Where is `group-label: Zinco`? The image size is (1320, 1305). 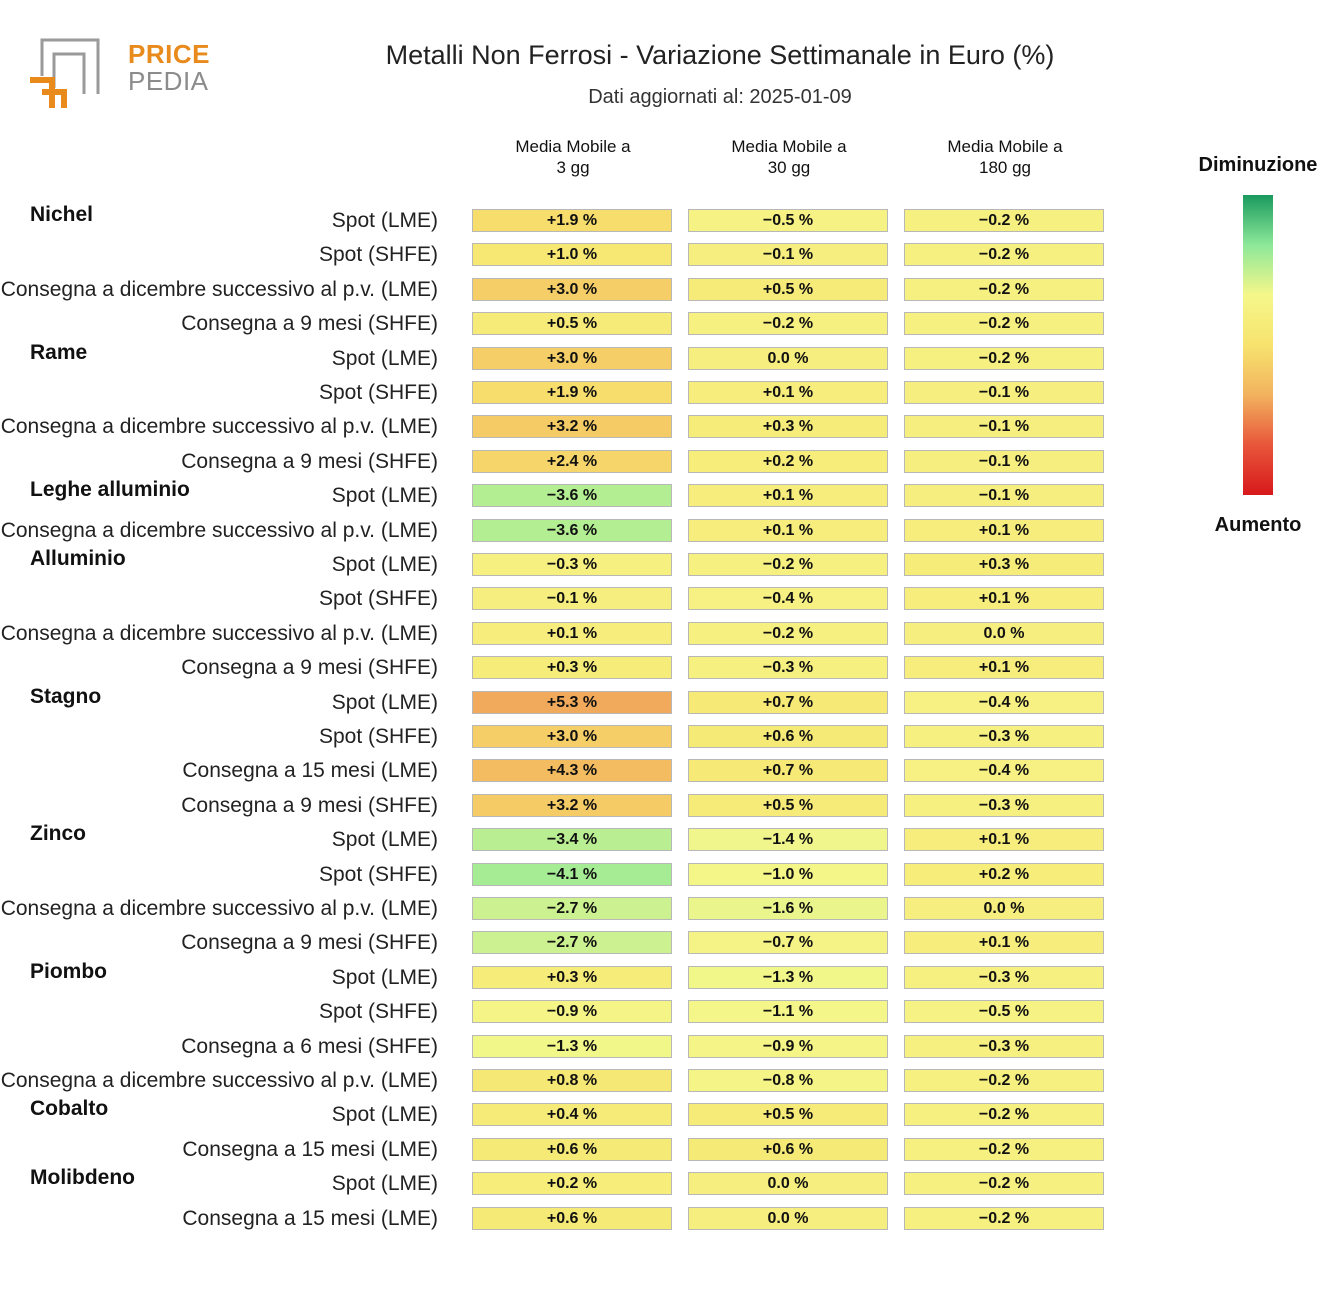 group-label: Zinco is located at coordinates (58, 834).